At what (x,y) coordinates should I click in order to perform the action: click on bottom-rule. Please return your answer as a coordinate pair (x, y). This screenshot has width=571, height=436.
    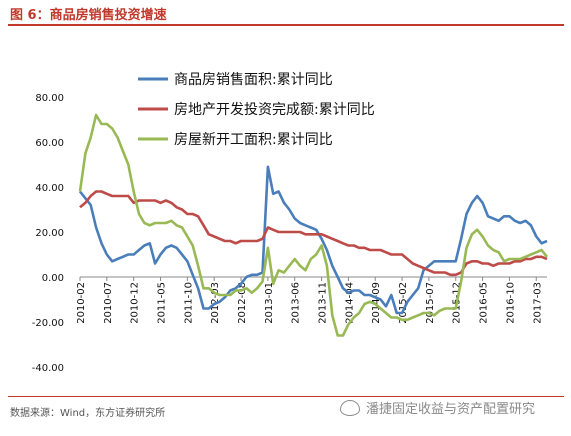
    Looking at the image, I should click on (286, 396).